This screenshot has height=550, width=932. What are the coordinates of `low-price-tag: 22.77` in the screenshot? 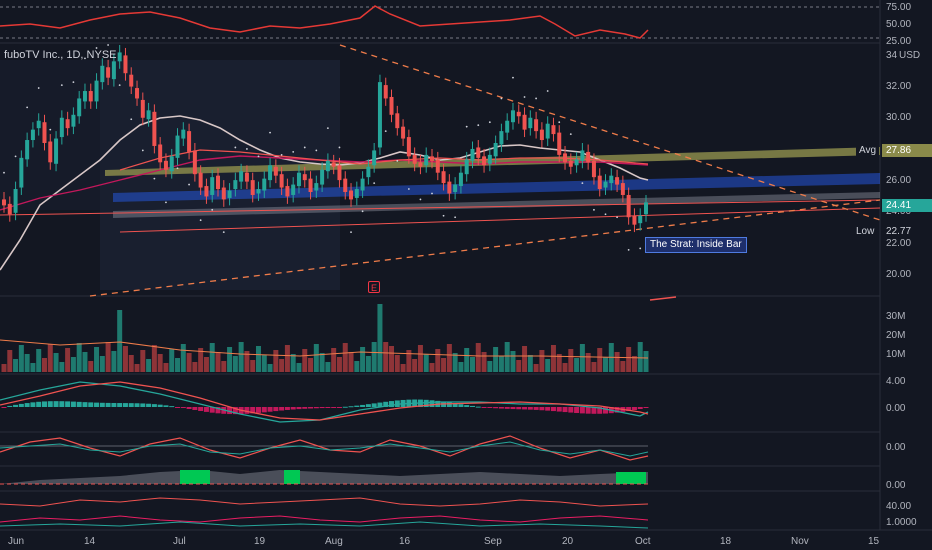 It's located at (907, 231).